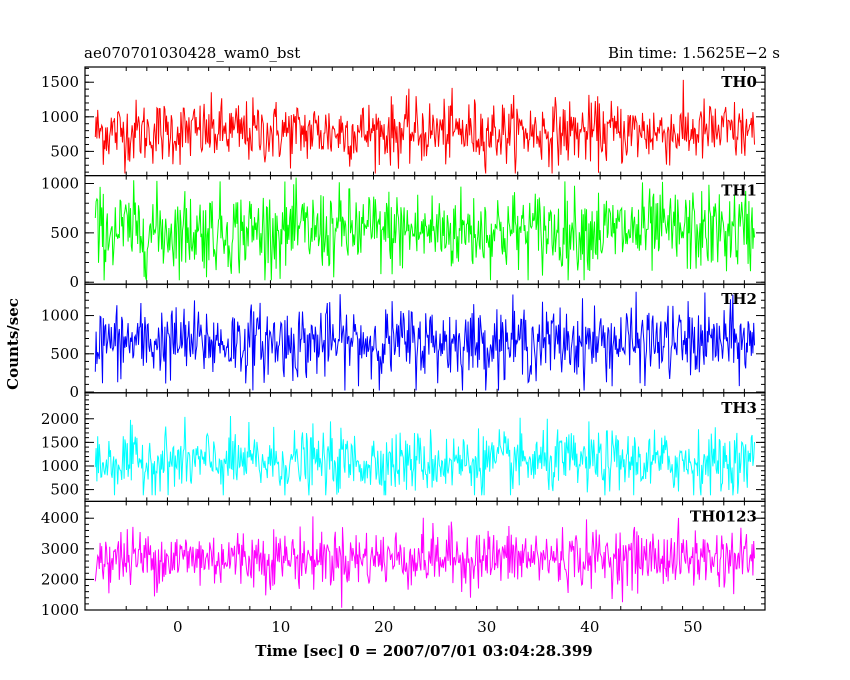 The width and height of the screenshot is (850, 680). What do you see at coordinates (437, 627) in the screenshot?
I see `x-axis: 0 10 20 30 40 50` at bounding box center [437, 627].